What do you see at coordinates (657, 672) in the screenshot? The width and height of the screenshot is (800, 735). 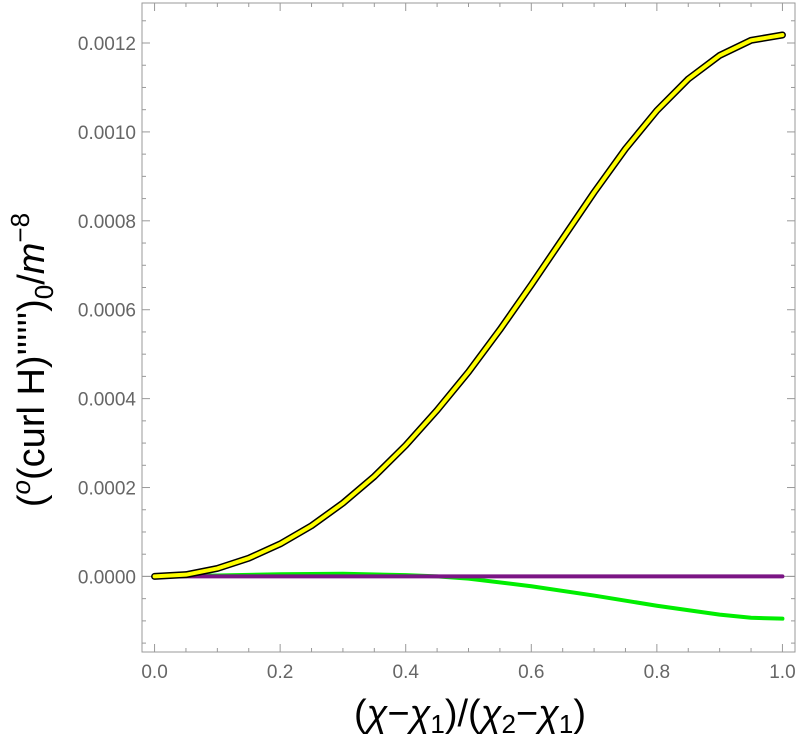 I see `x-tick-label: 0.8` at bounding box center [657, 672].